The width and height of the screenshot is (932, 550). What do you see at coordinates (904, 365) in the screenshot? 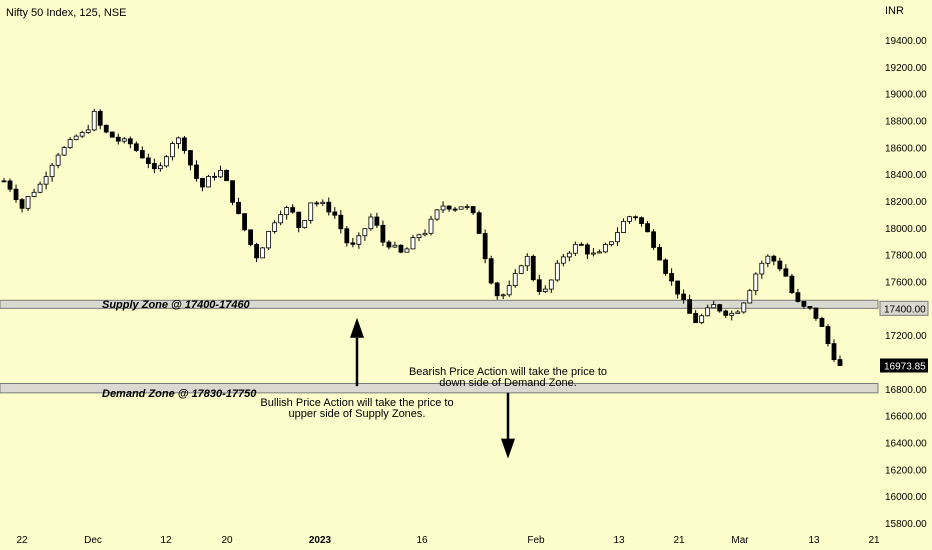
I see `last-price-badge: 16973.85` at bounding box center [904, 365].